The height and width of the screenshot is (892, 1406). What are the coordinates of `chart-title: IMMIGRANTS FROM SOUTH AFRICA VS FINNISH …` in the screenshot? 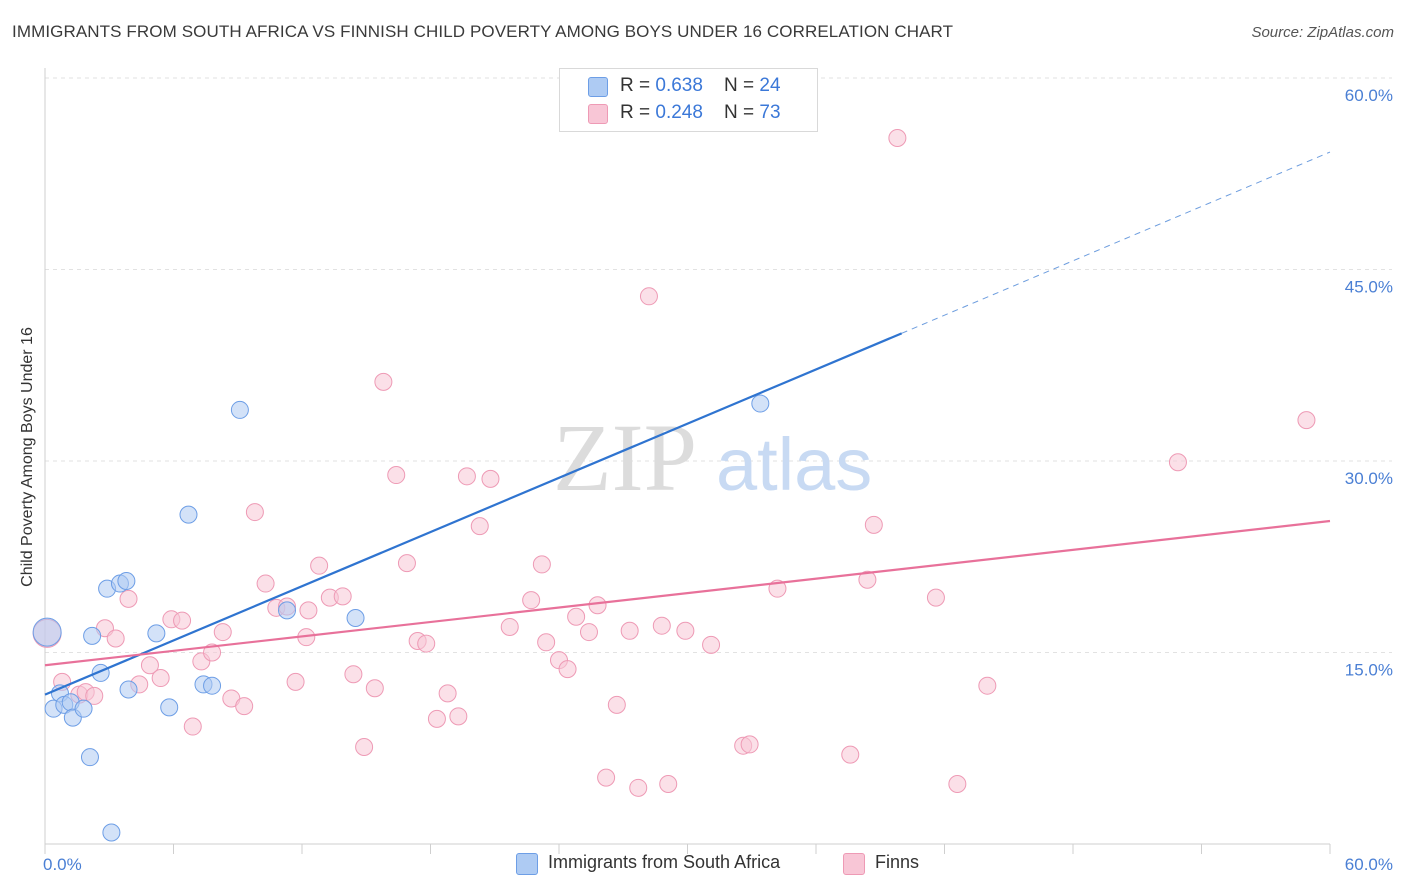 It's located at (483, 31).